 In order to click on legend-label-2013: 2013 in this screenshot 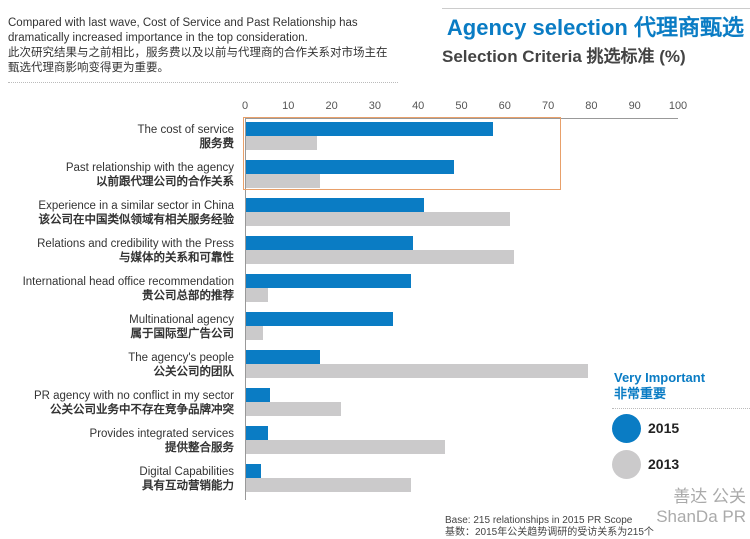, I will do `click(664, 464)`.